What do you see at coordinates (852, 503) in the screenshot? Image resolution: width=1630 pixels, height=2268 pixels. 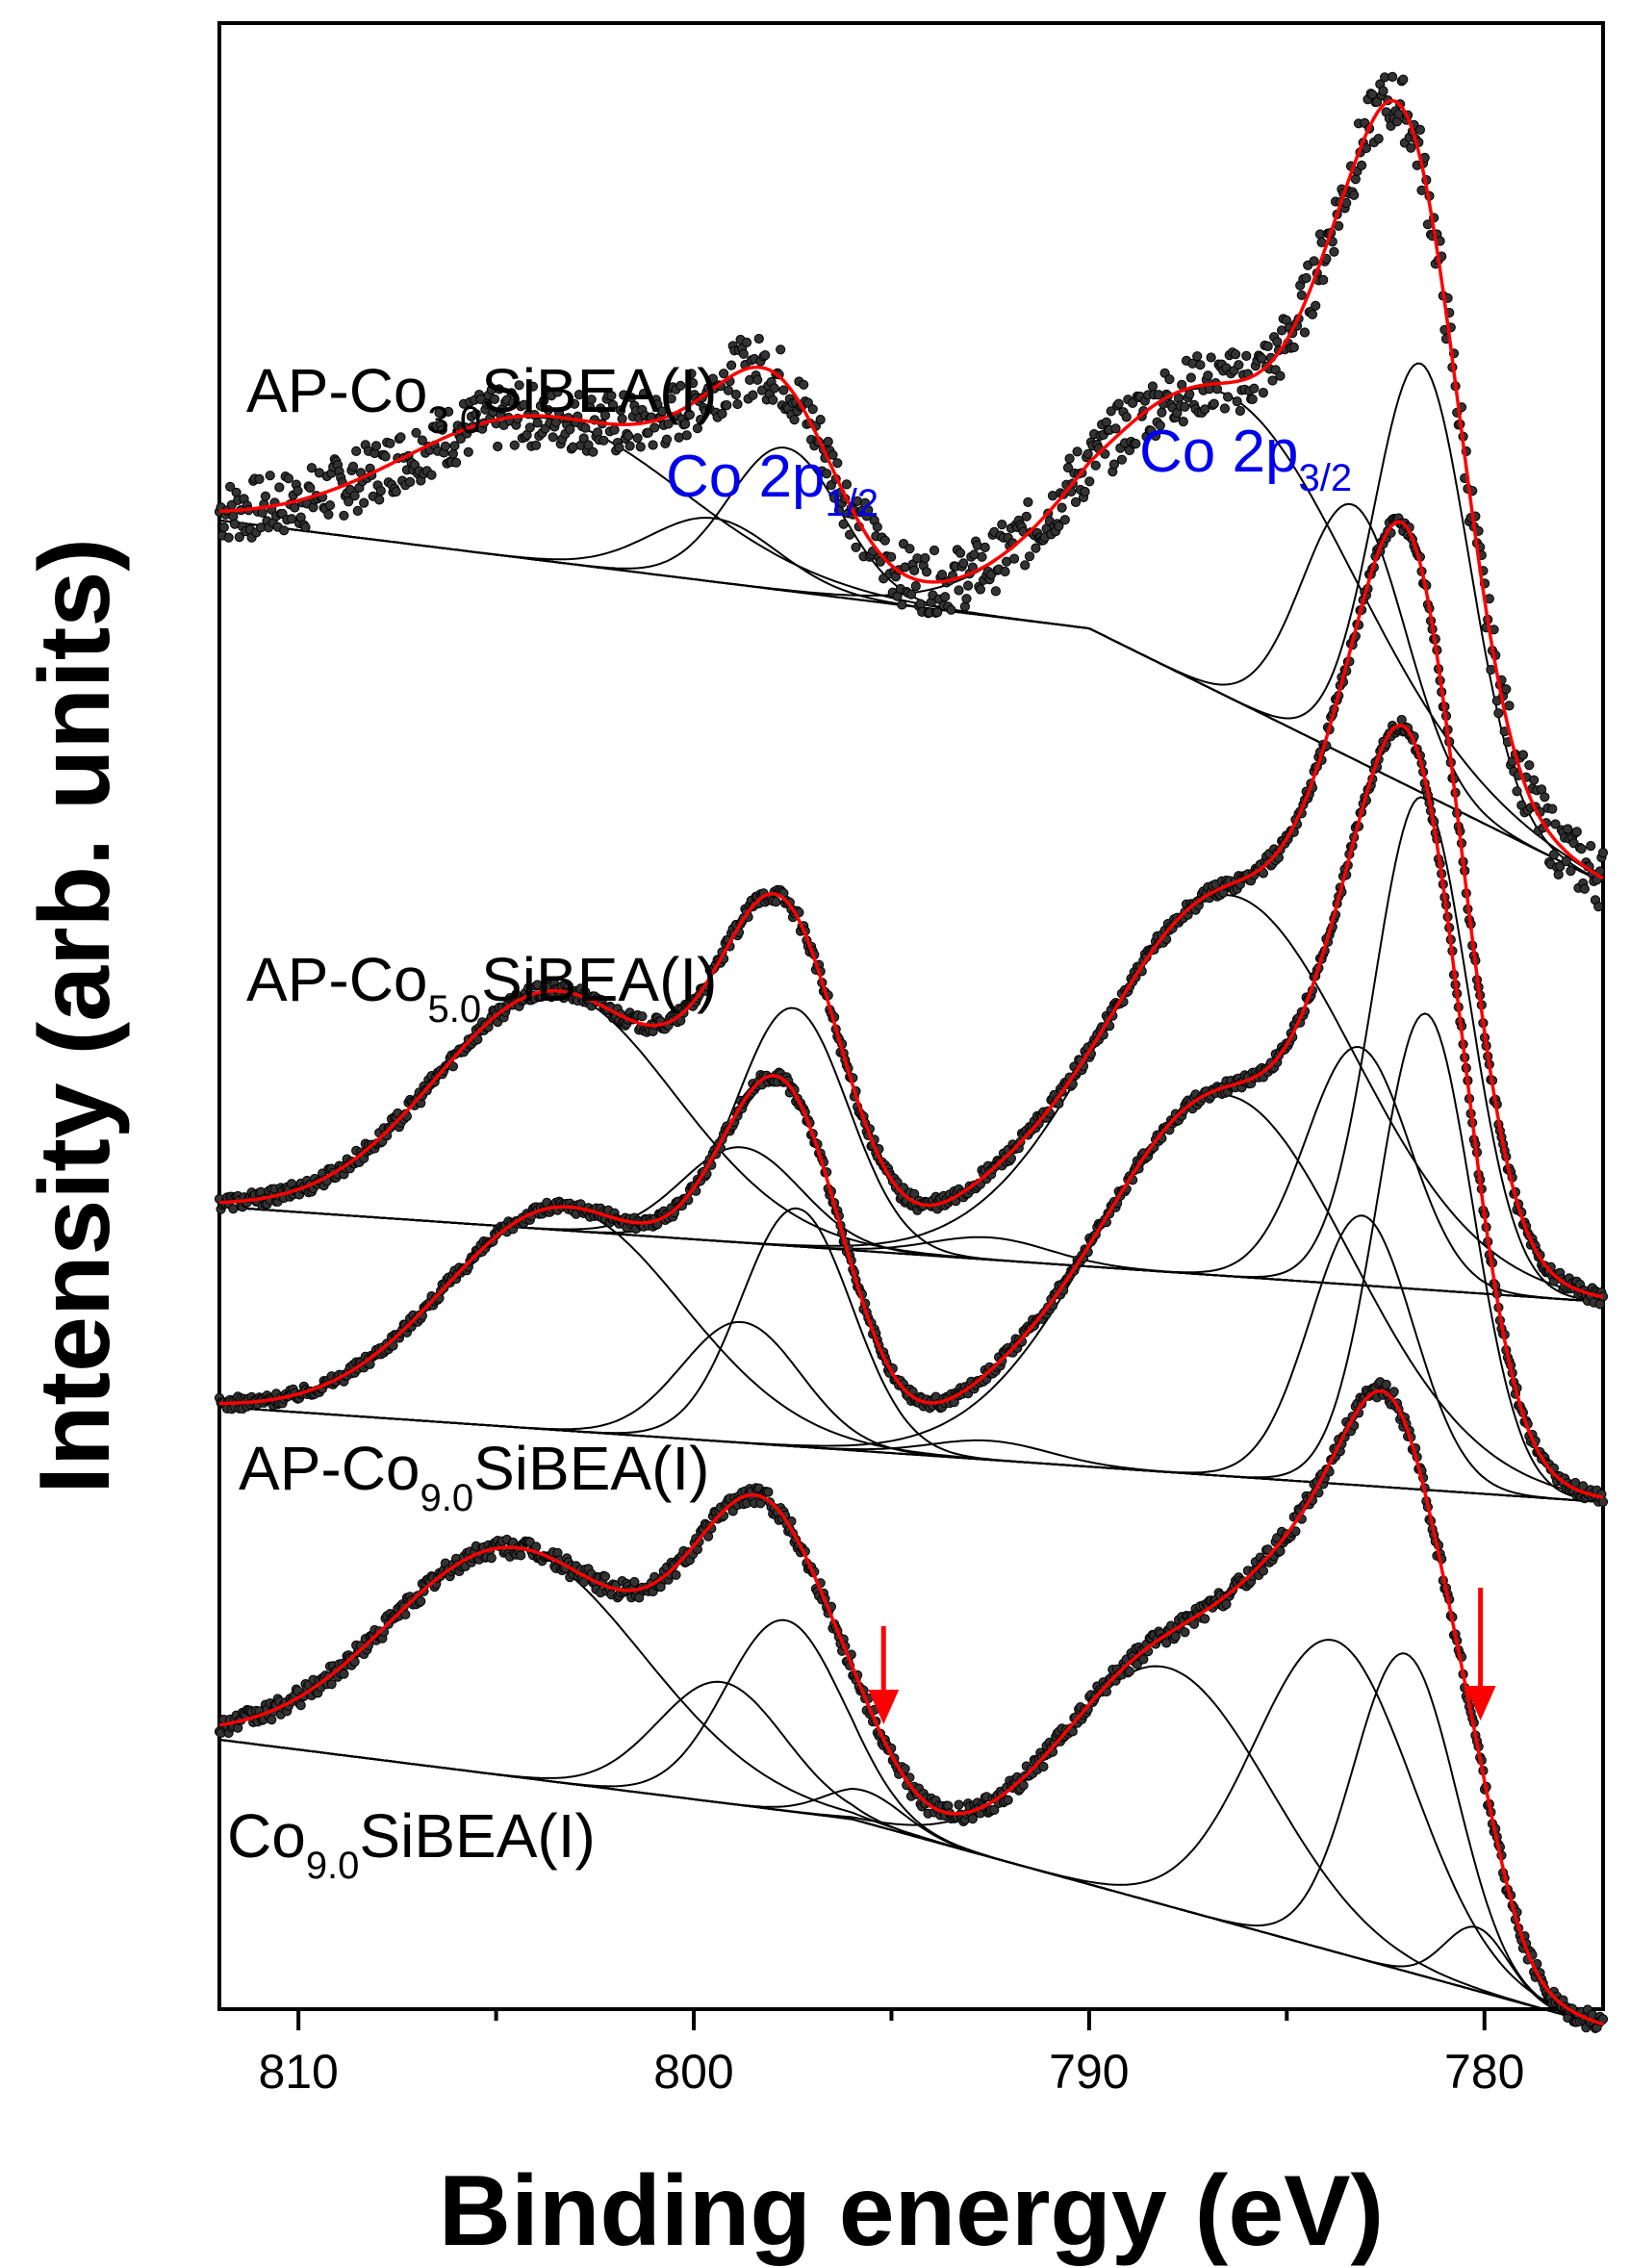 I see `peak-label-subscript: 1/2` at bounding box center [852, 503].